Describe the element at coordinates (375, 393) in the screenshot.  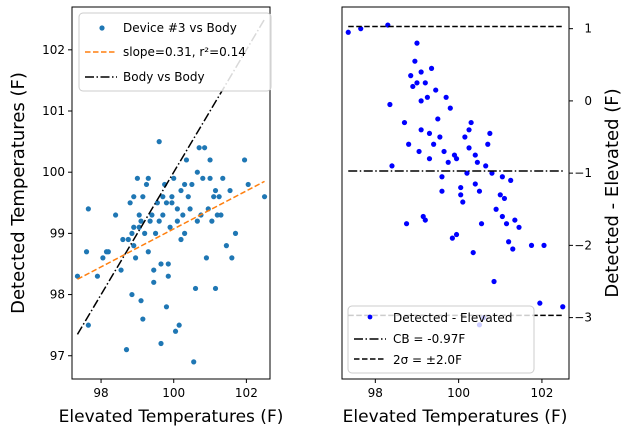
I see `right-x-tick-label: 98` at that location.